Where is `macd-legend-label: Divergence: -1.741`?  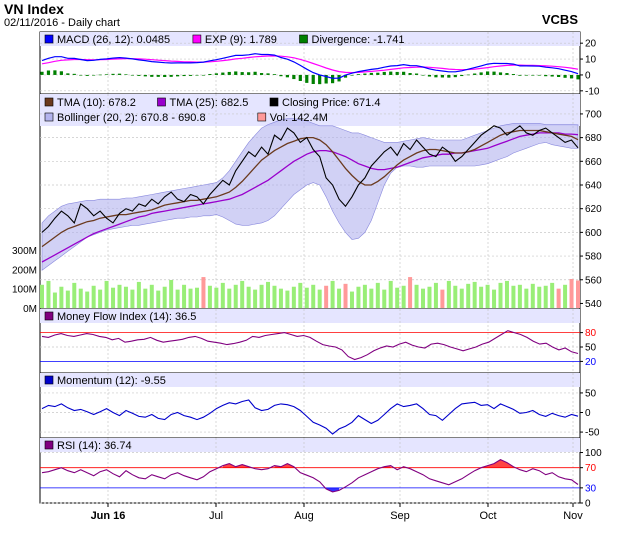
macd-legend-label: Divergence: -1.741 is located at coordinates (358, 40).